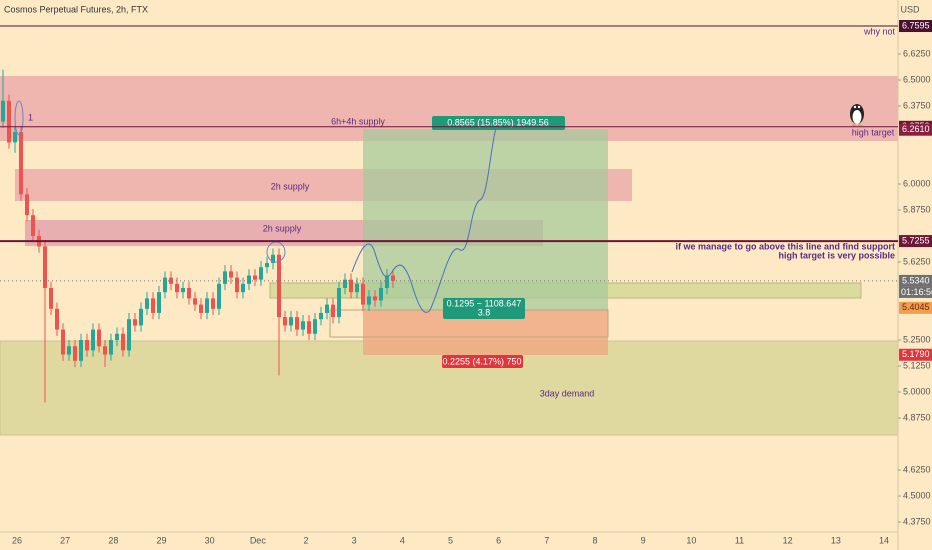 The image size is (932, 550). What do you see at coordinates (916, 25) in the screenshot?
I see `price-tag-label: 6.7595` at bounding box center [916, 25].